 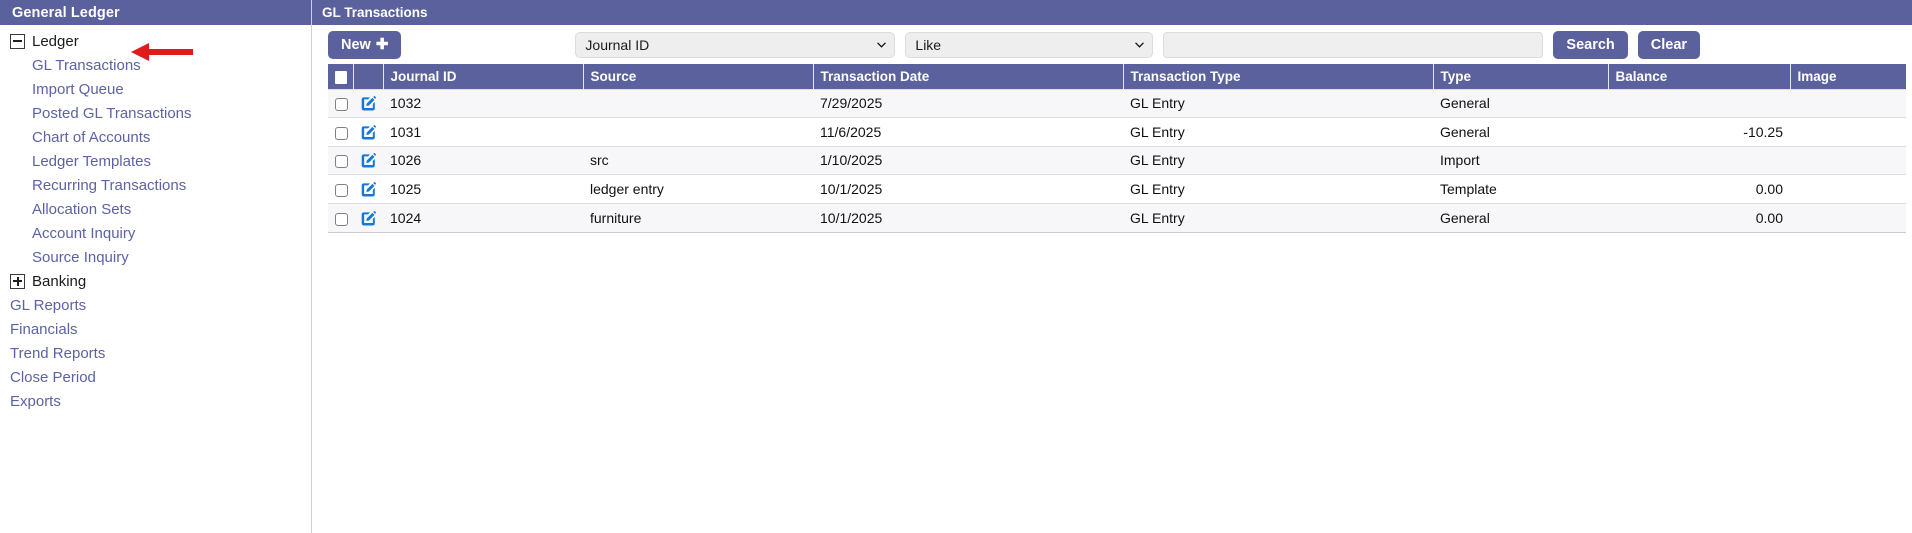 I want to click on field-select-wrap: Journal ID, so click(x=735, y=44).